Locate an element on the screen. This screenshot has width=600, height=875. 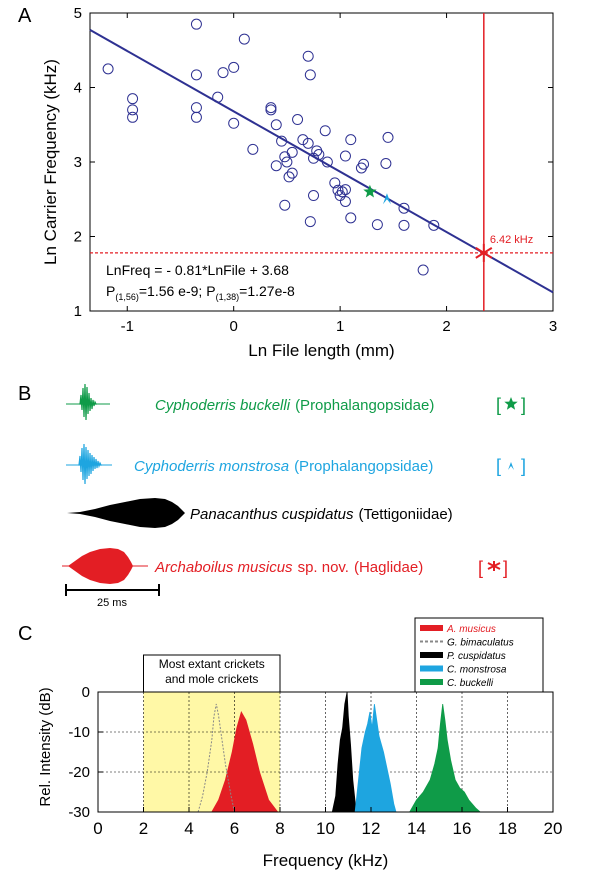
x-tick-label-a: -1 is located at coordinates (127, 326).